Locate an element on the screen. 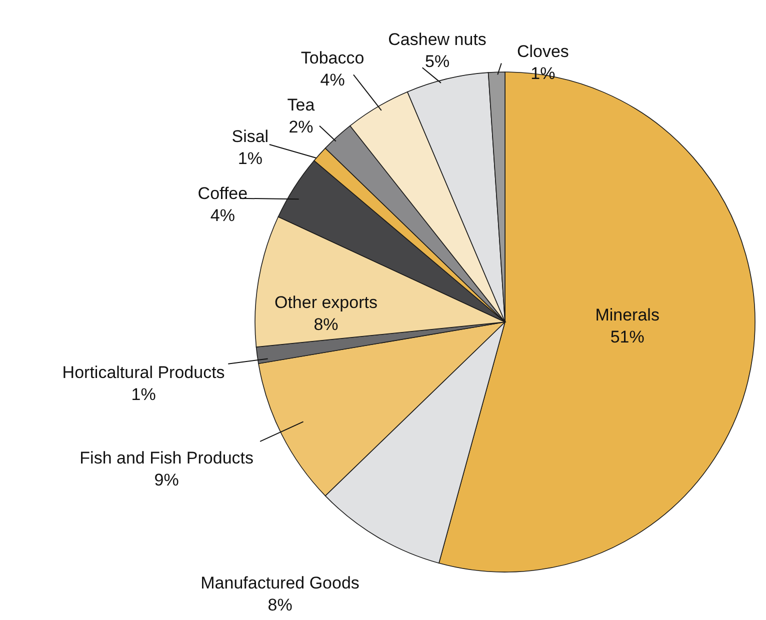  slice-label: Horticaltural Products is located at coordinates (143, 372).